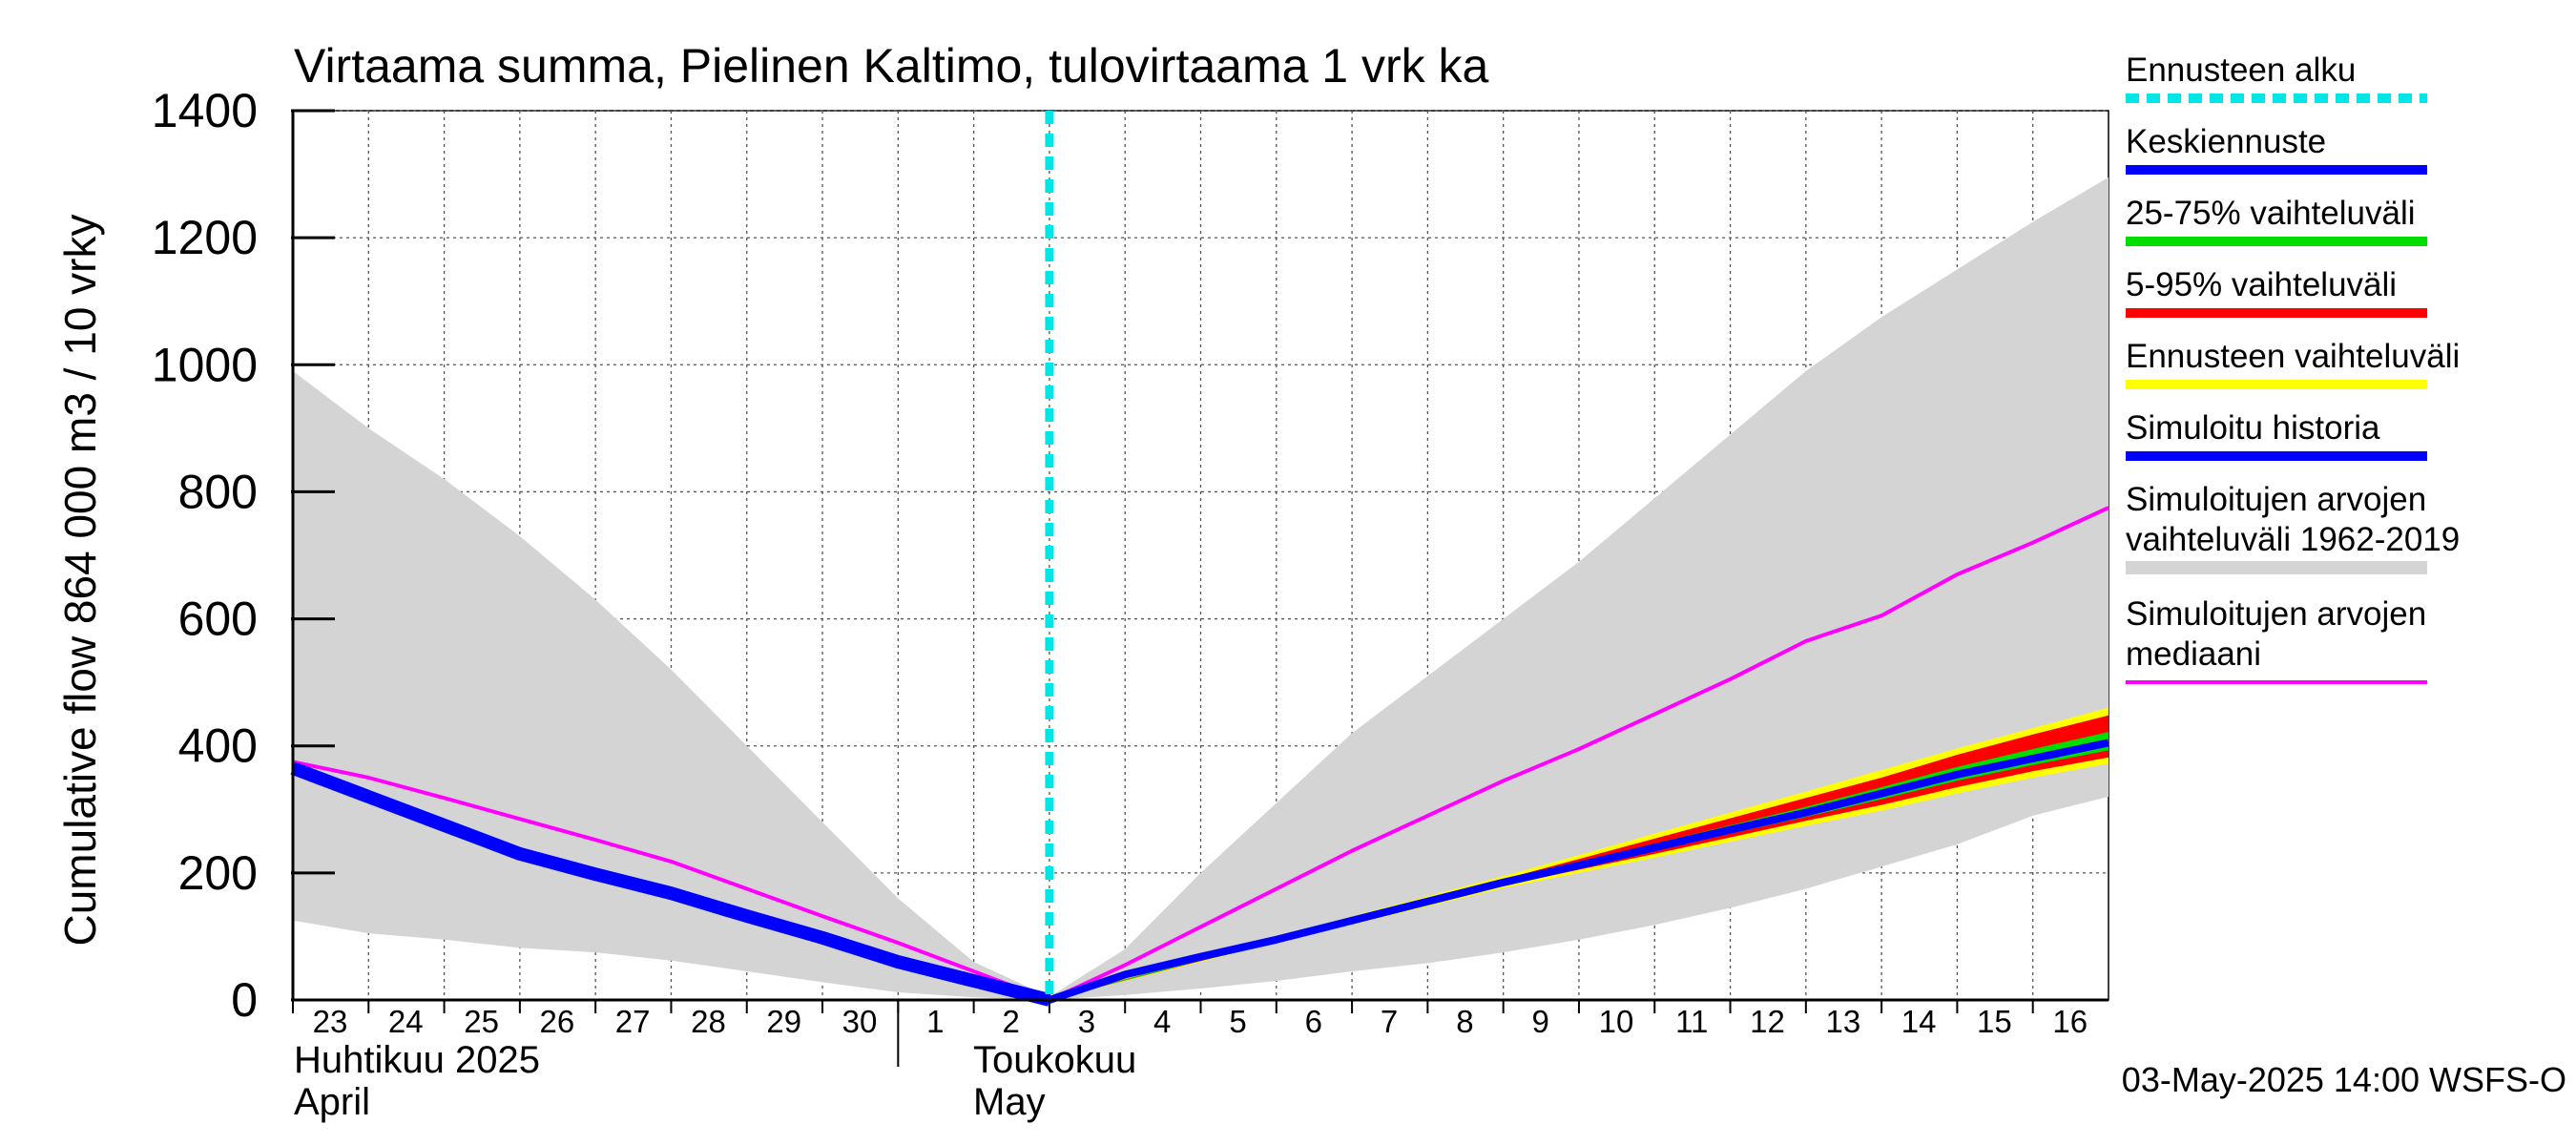 The height and width of the screenshot is (1145, 2576). I want to click on x-tick-label: 7, so click(1389, 1022).